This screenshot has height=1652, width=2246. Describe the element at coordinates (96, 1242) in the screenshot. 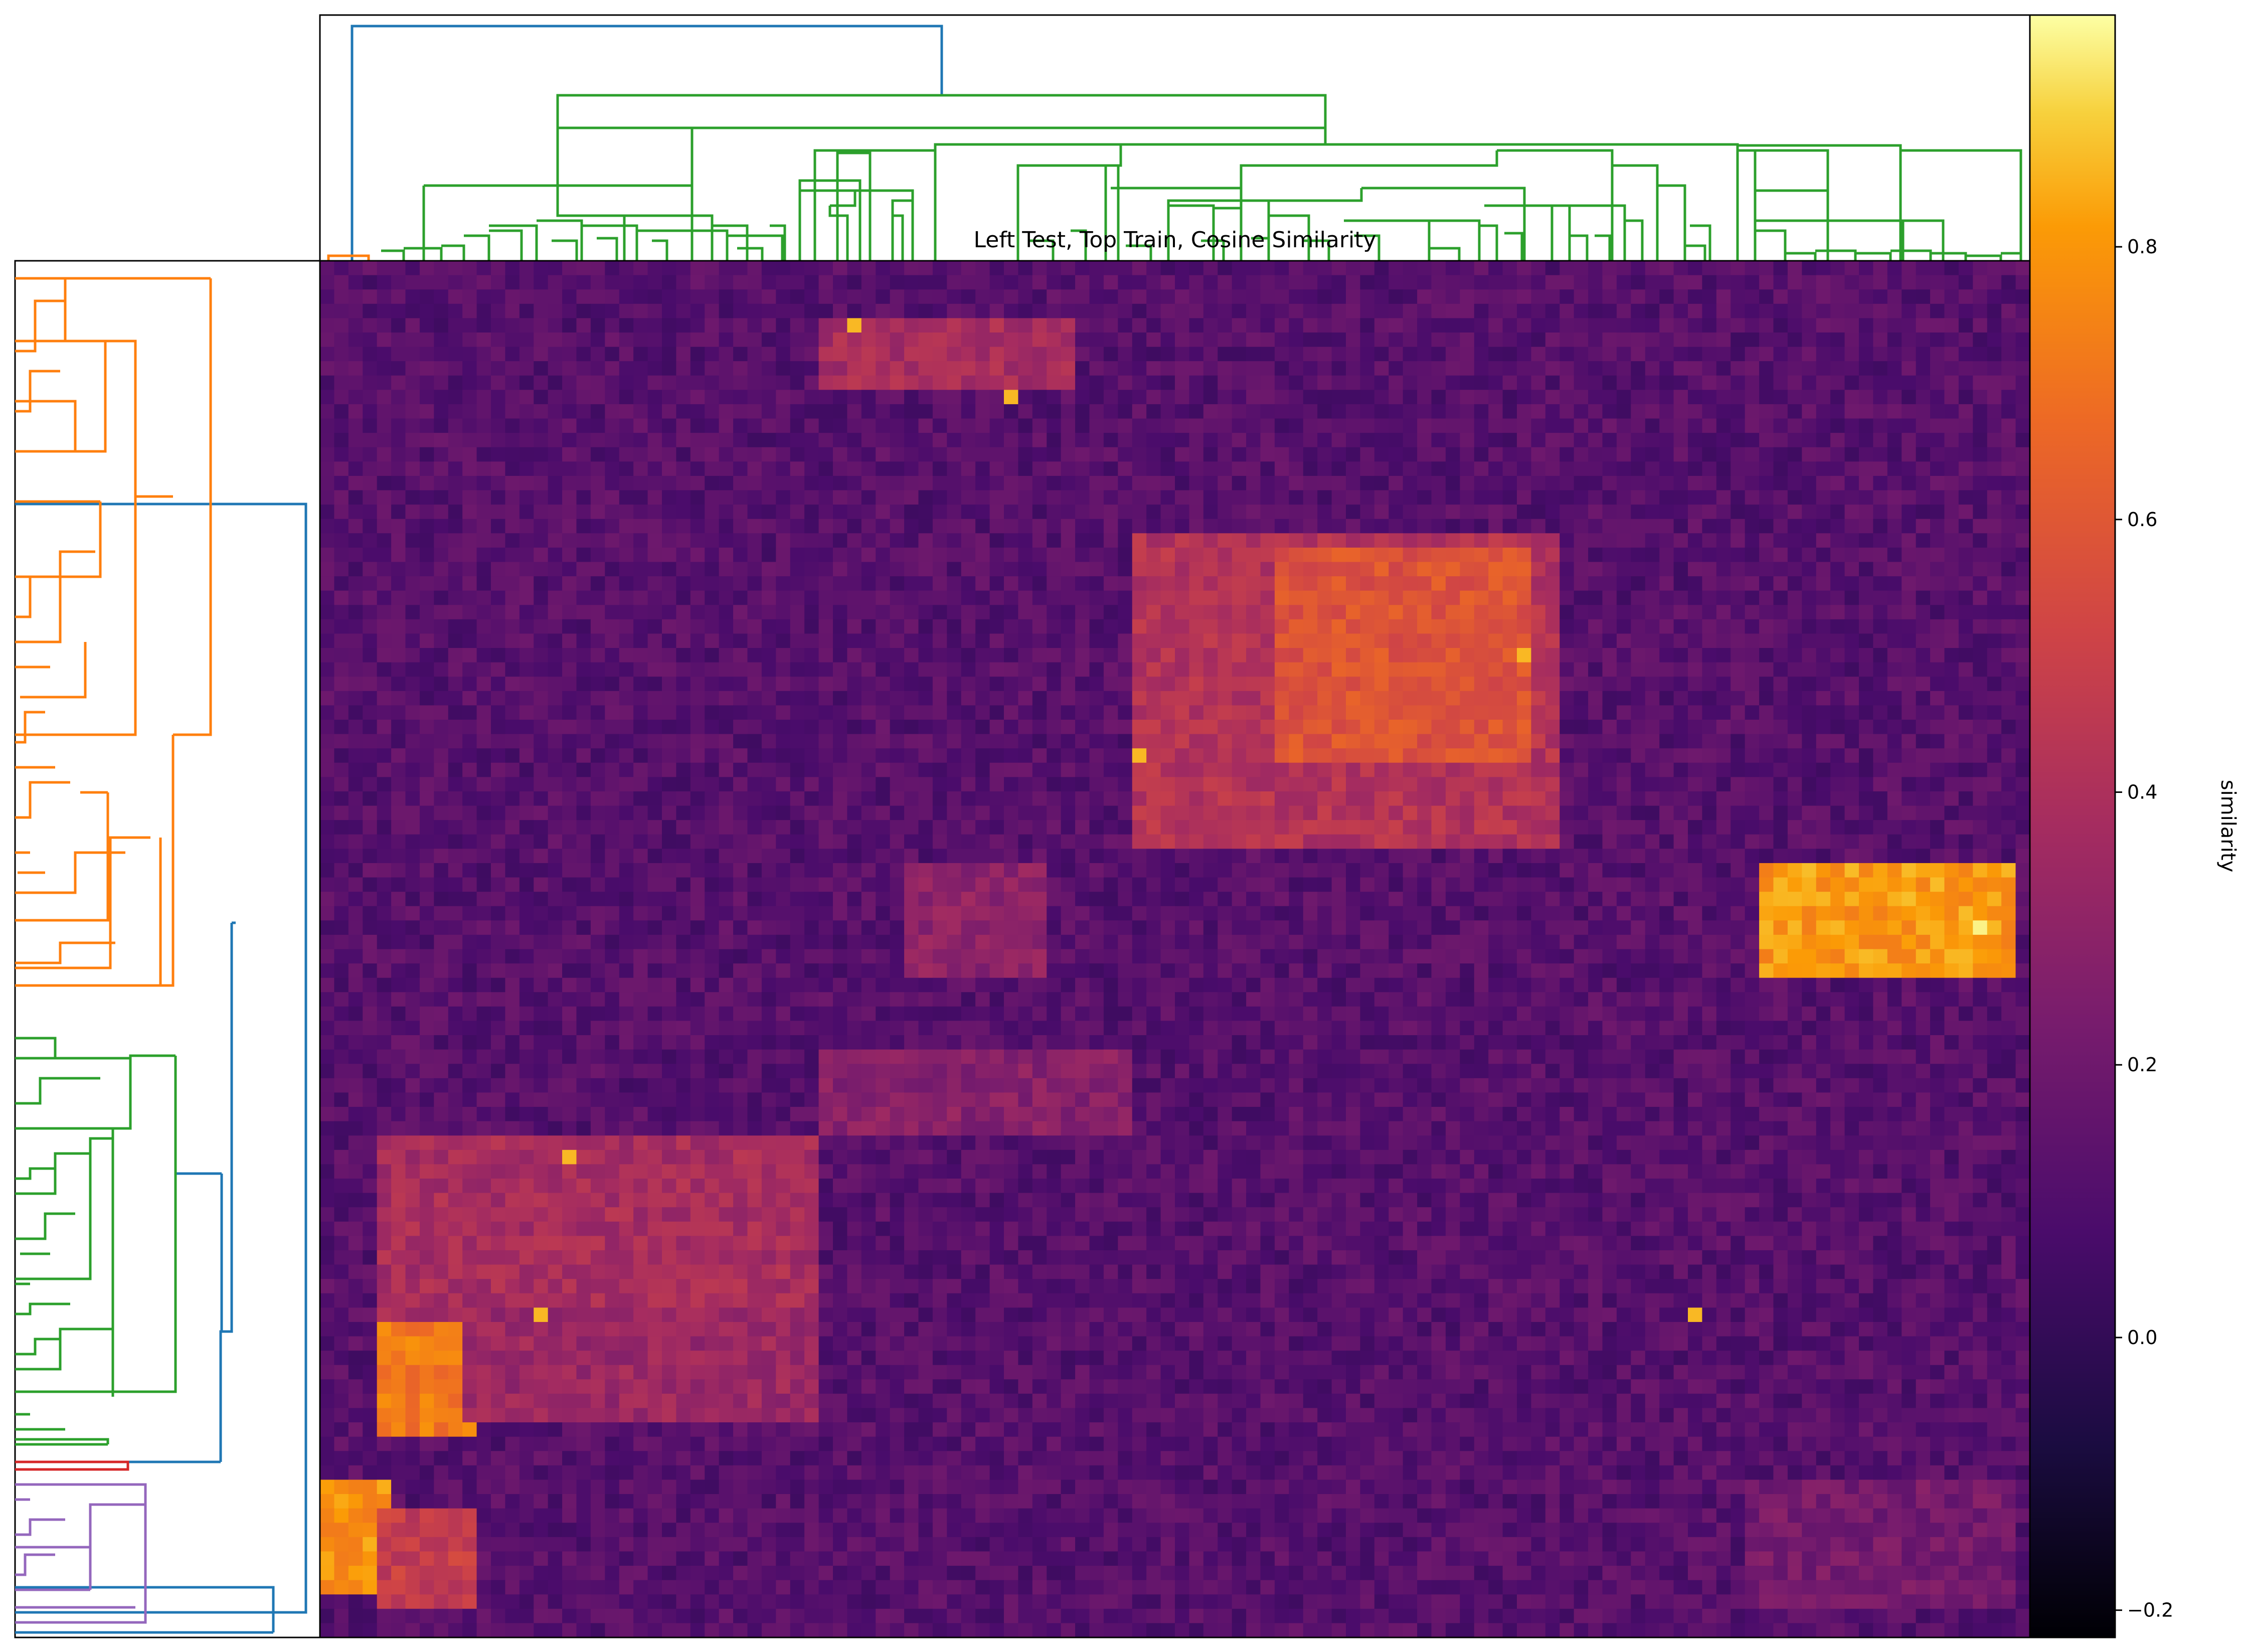

I see `left-dendrogram-green-cluster` at that location.